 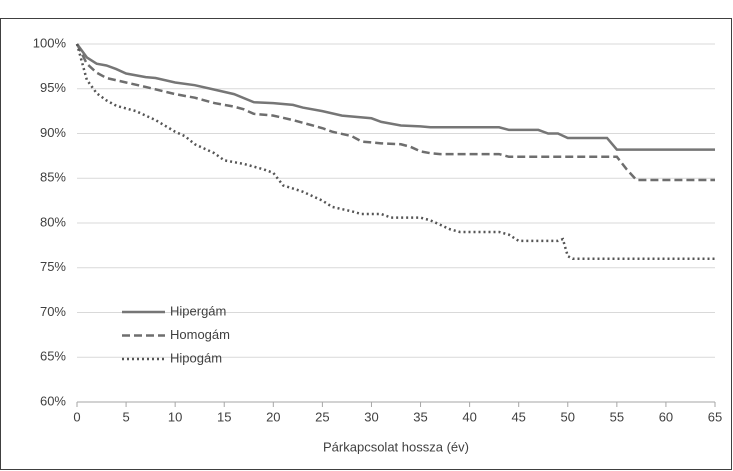 What do you see at coordinates (53, 311) in the screenshot?
I see `y-tick-label: 70%` at bounding box center [53, 311].